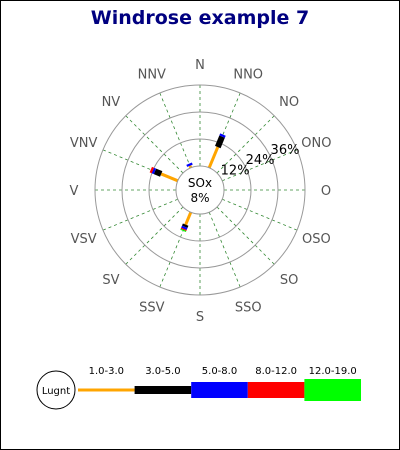 This screenshot has width=400, height=450. What do you see at coordinates (154, 235) in the screenshot?
I see `grid-spoke-sv` at bounding box center [154, 235].